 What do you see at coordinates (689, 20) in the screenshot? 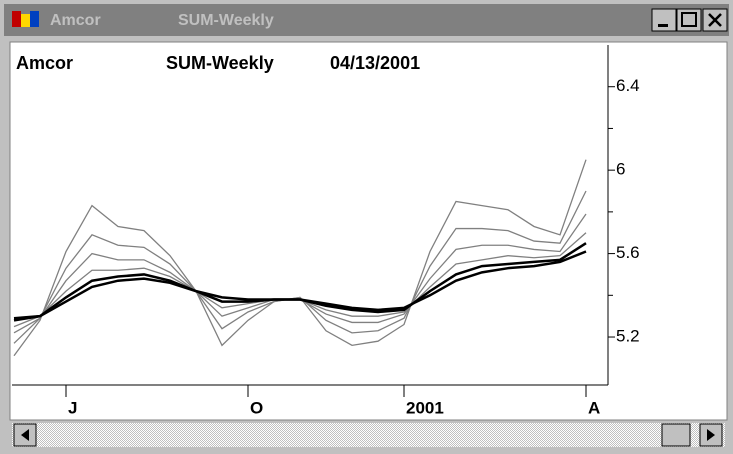
I see `maximize-button` at bounding box center [689, 20].